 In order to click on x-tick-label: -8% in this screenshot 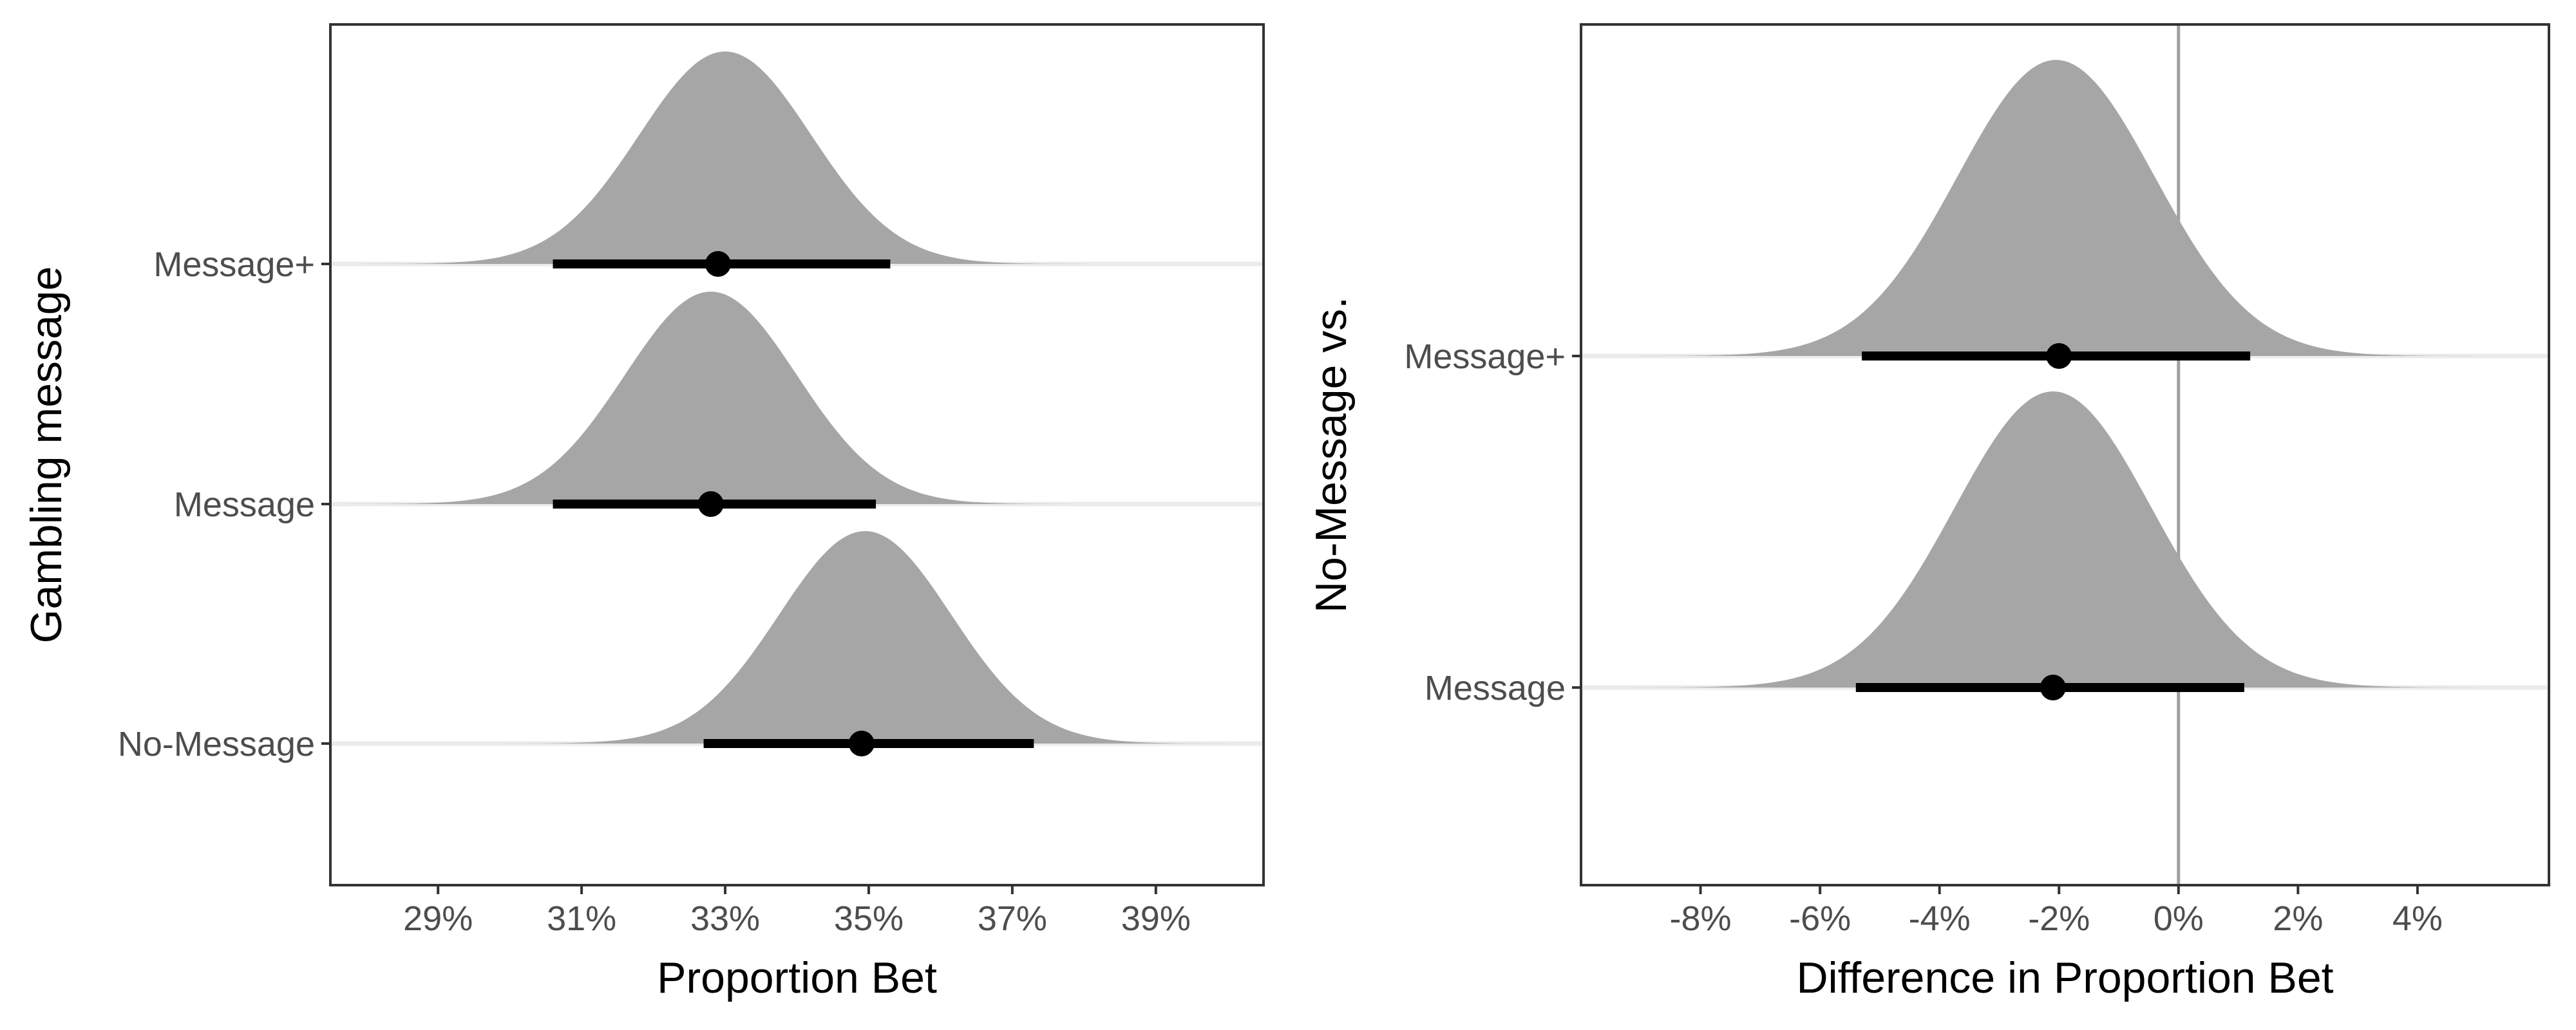, I will do `click(1701, 918)`.